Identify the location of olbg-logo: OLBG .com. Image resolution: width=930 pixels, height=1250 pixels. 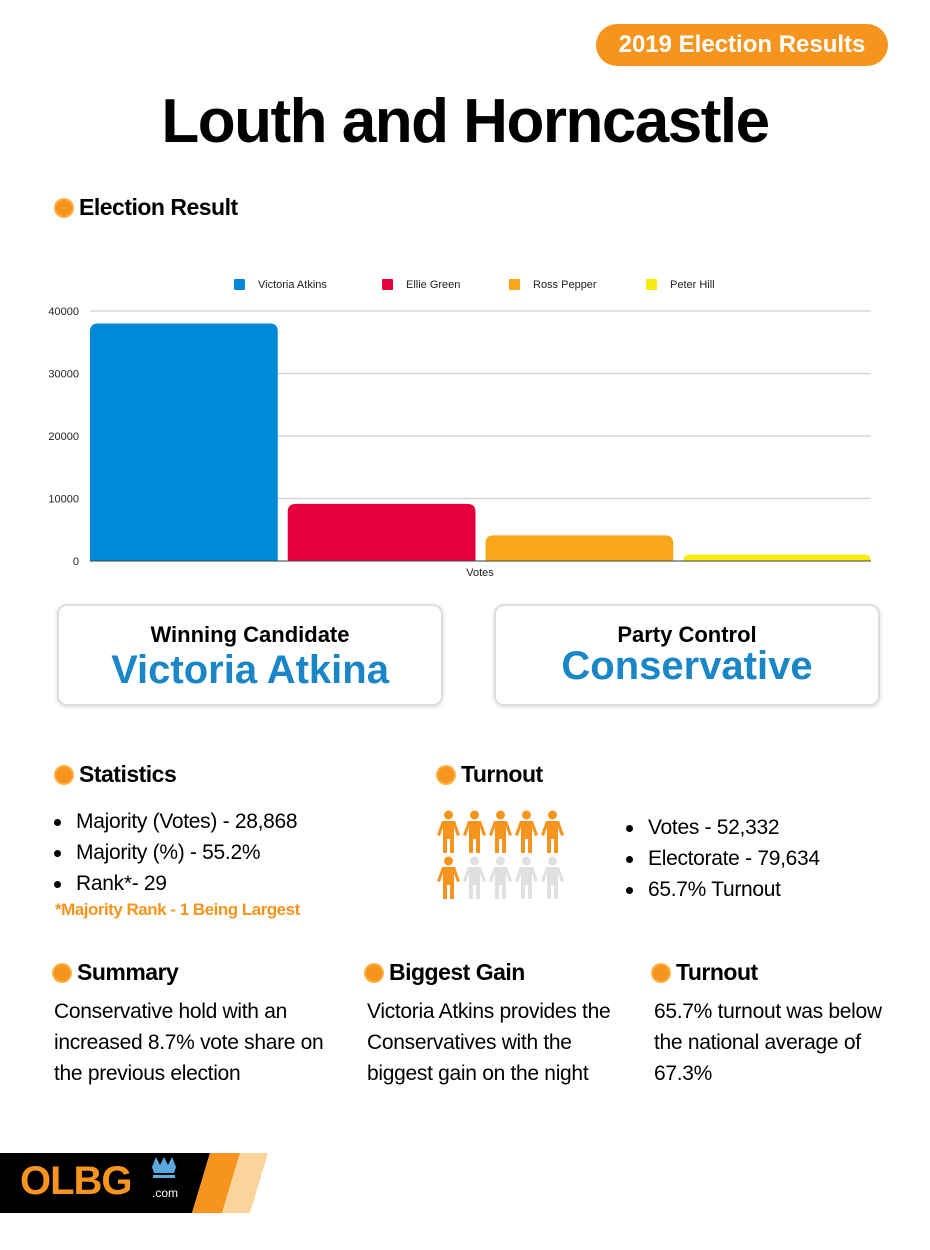
(135, 1183).